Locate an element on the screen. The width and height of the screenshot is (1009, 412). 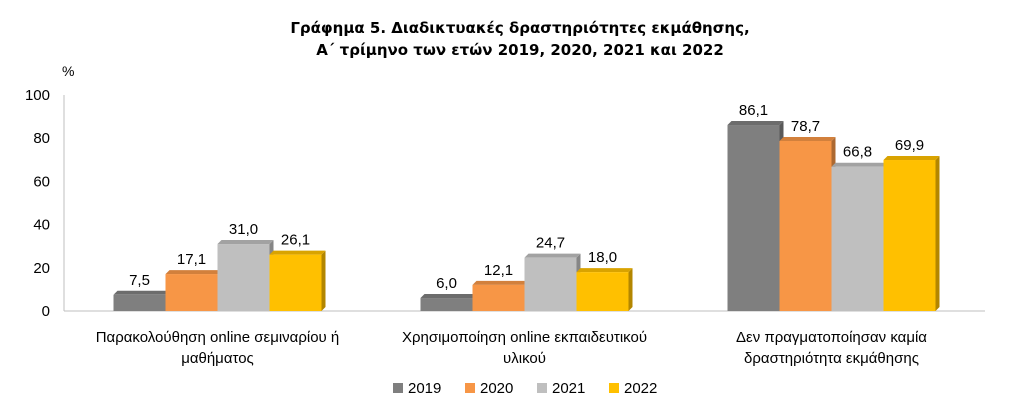
data-label-2021: 66,8 is located at coordinates (857, 152).